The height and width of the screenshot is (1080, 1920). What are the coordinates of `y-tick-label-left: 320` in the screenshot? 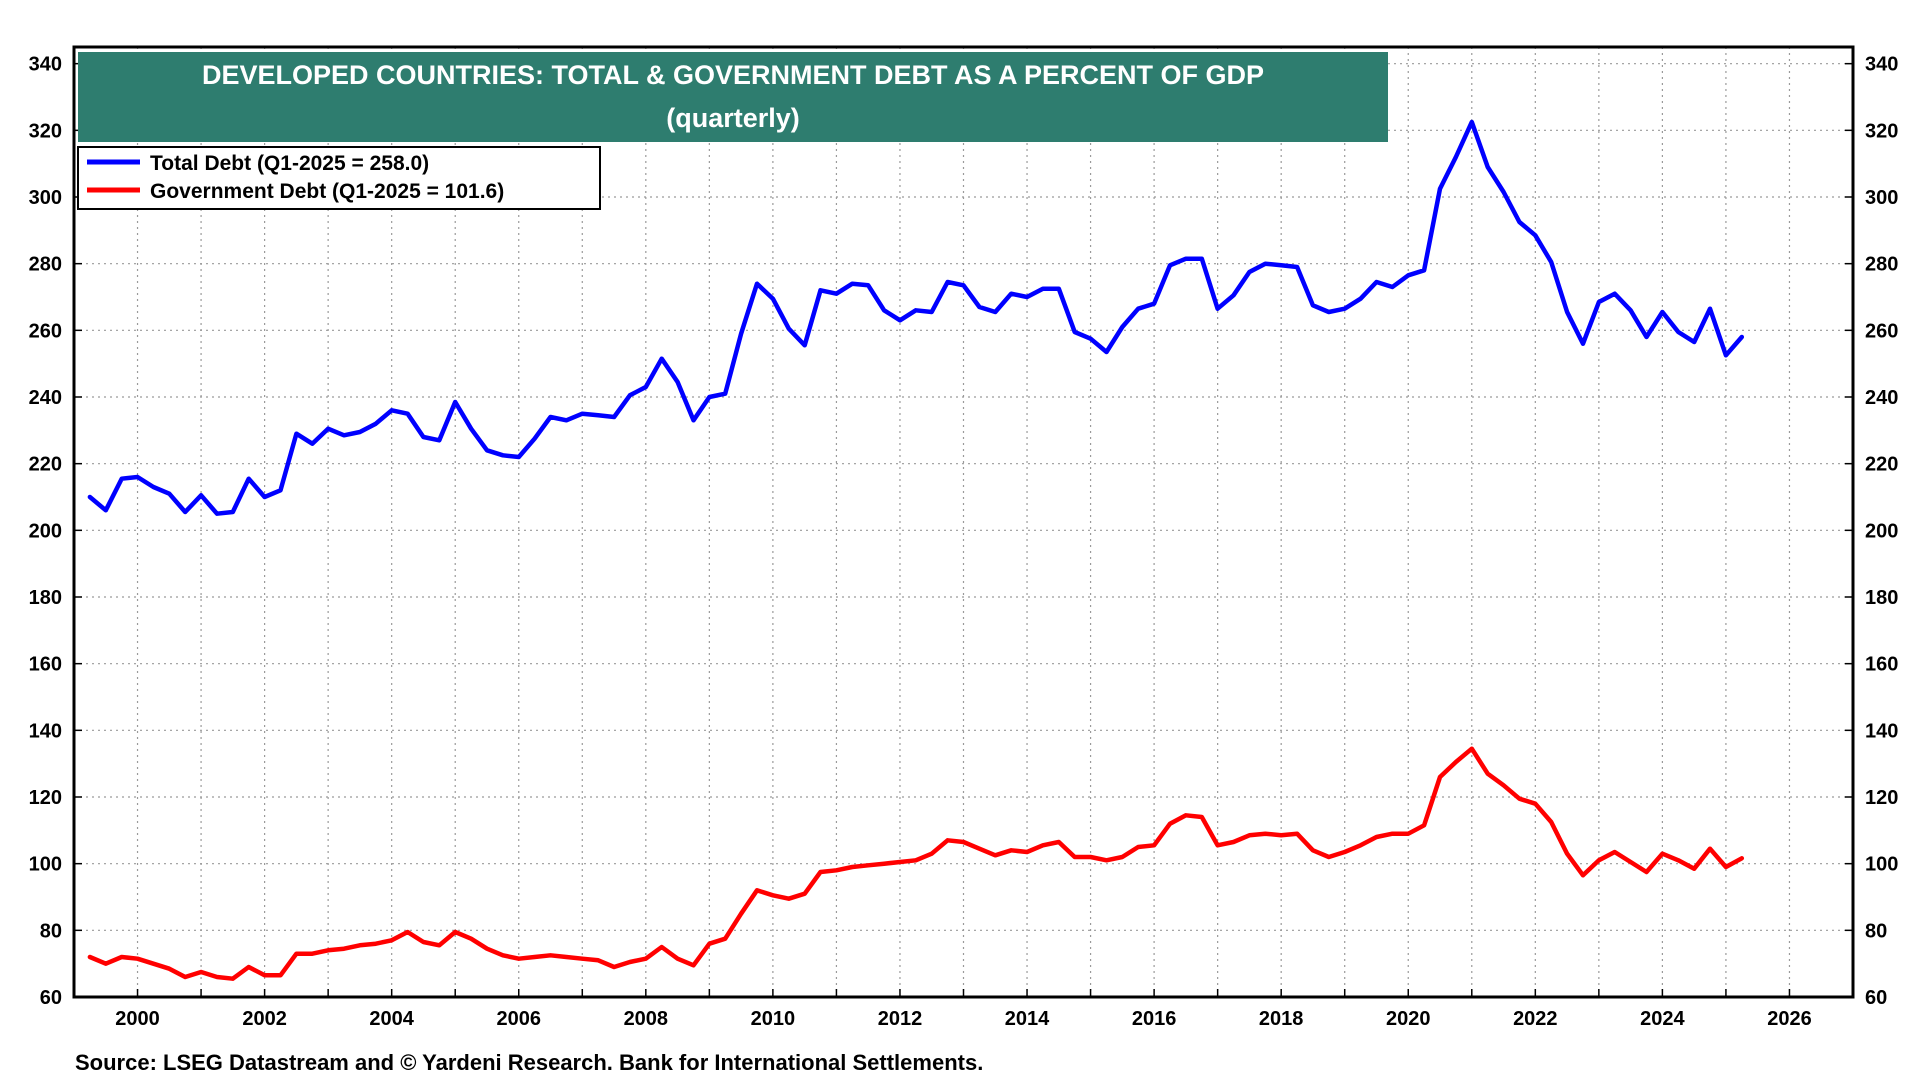 It's located at (45, 131).